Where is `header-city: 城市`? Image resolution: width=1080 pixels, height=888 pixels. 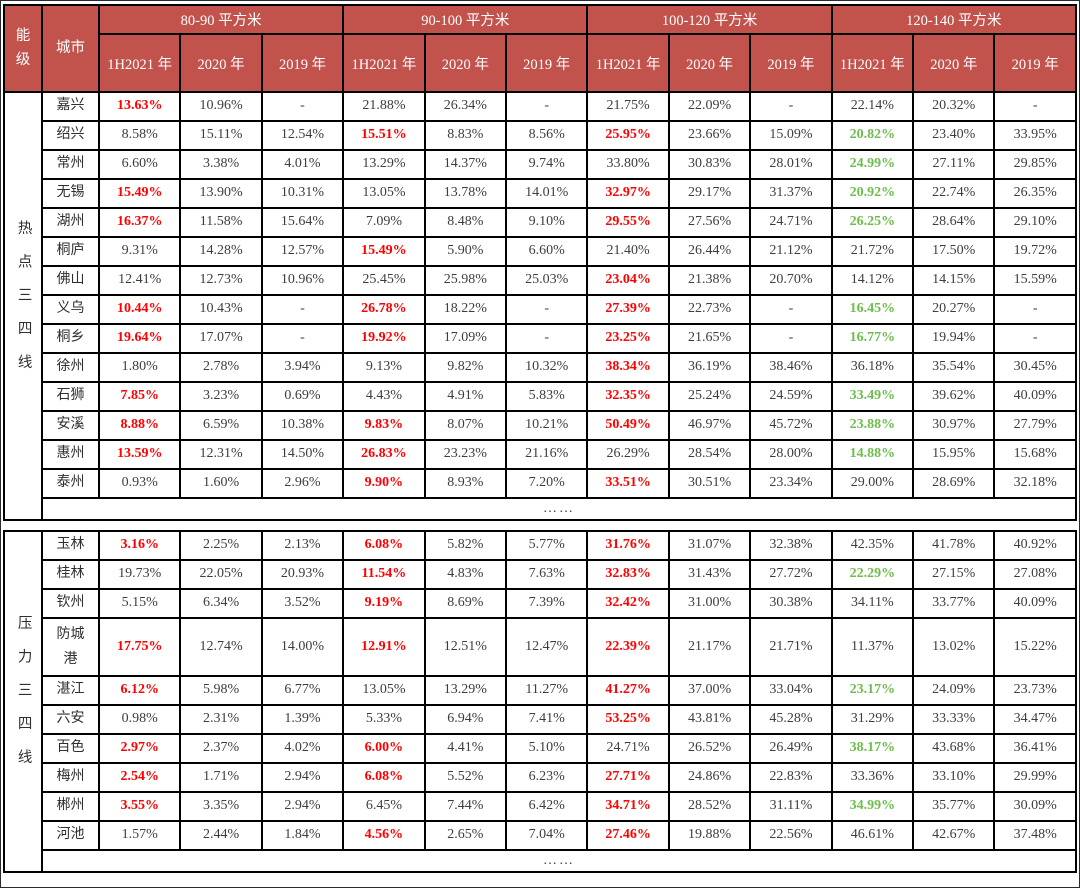
header-city: 城市 is located at coordinates (70, 48).